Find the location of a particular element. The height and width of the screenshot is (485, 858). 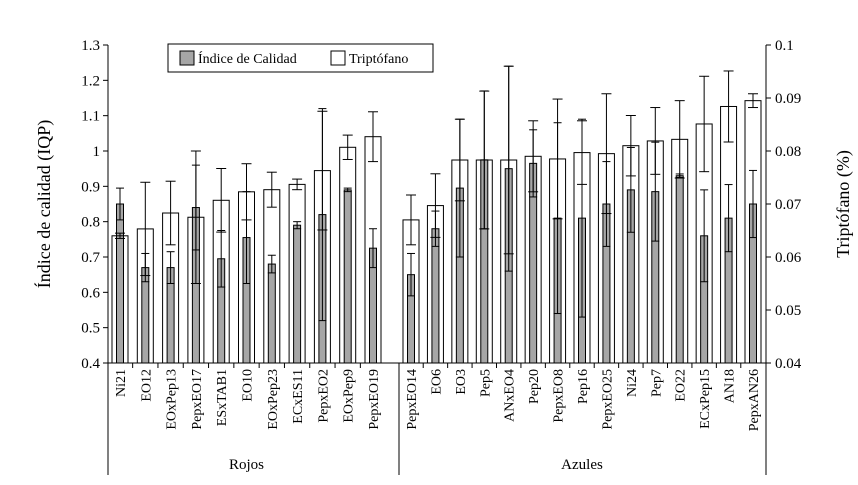

error-bar-quality-index-ni24 is located at coordinates (630, 189).